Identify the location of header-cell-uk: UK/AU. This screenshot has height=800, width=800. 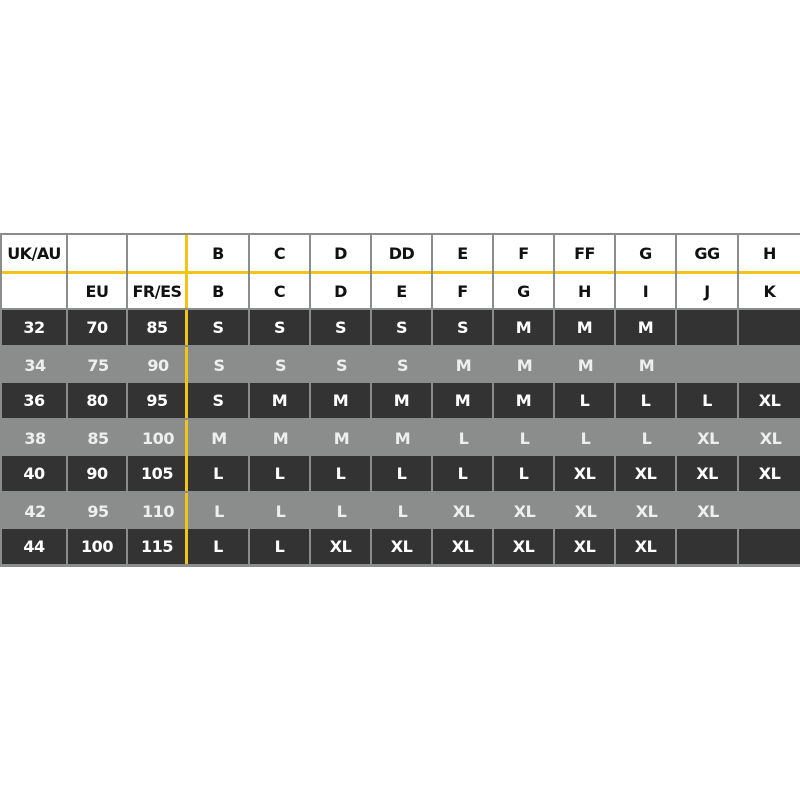
(34, 254).